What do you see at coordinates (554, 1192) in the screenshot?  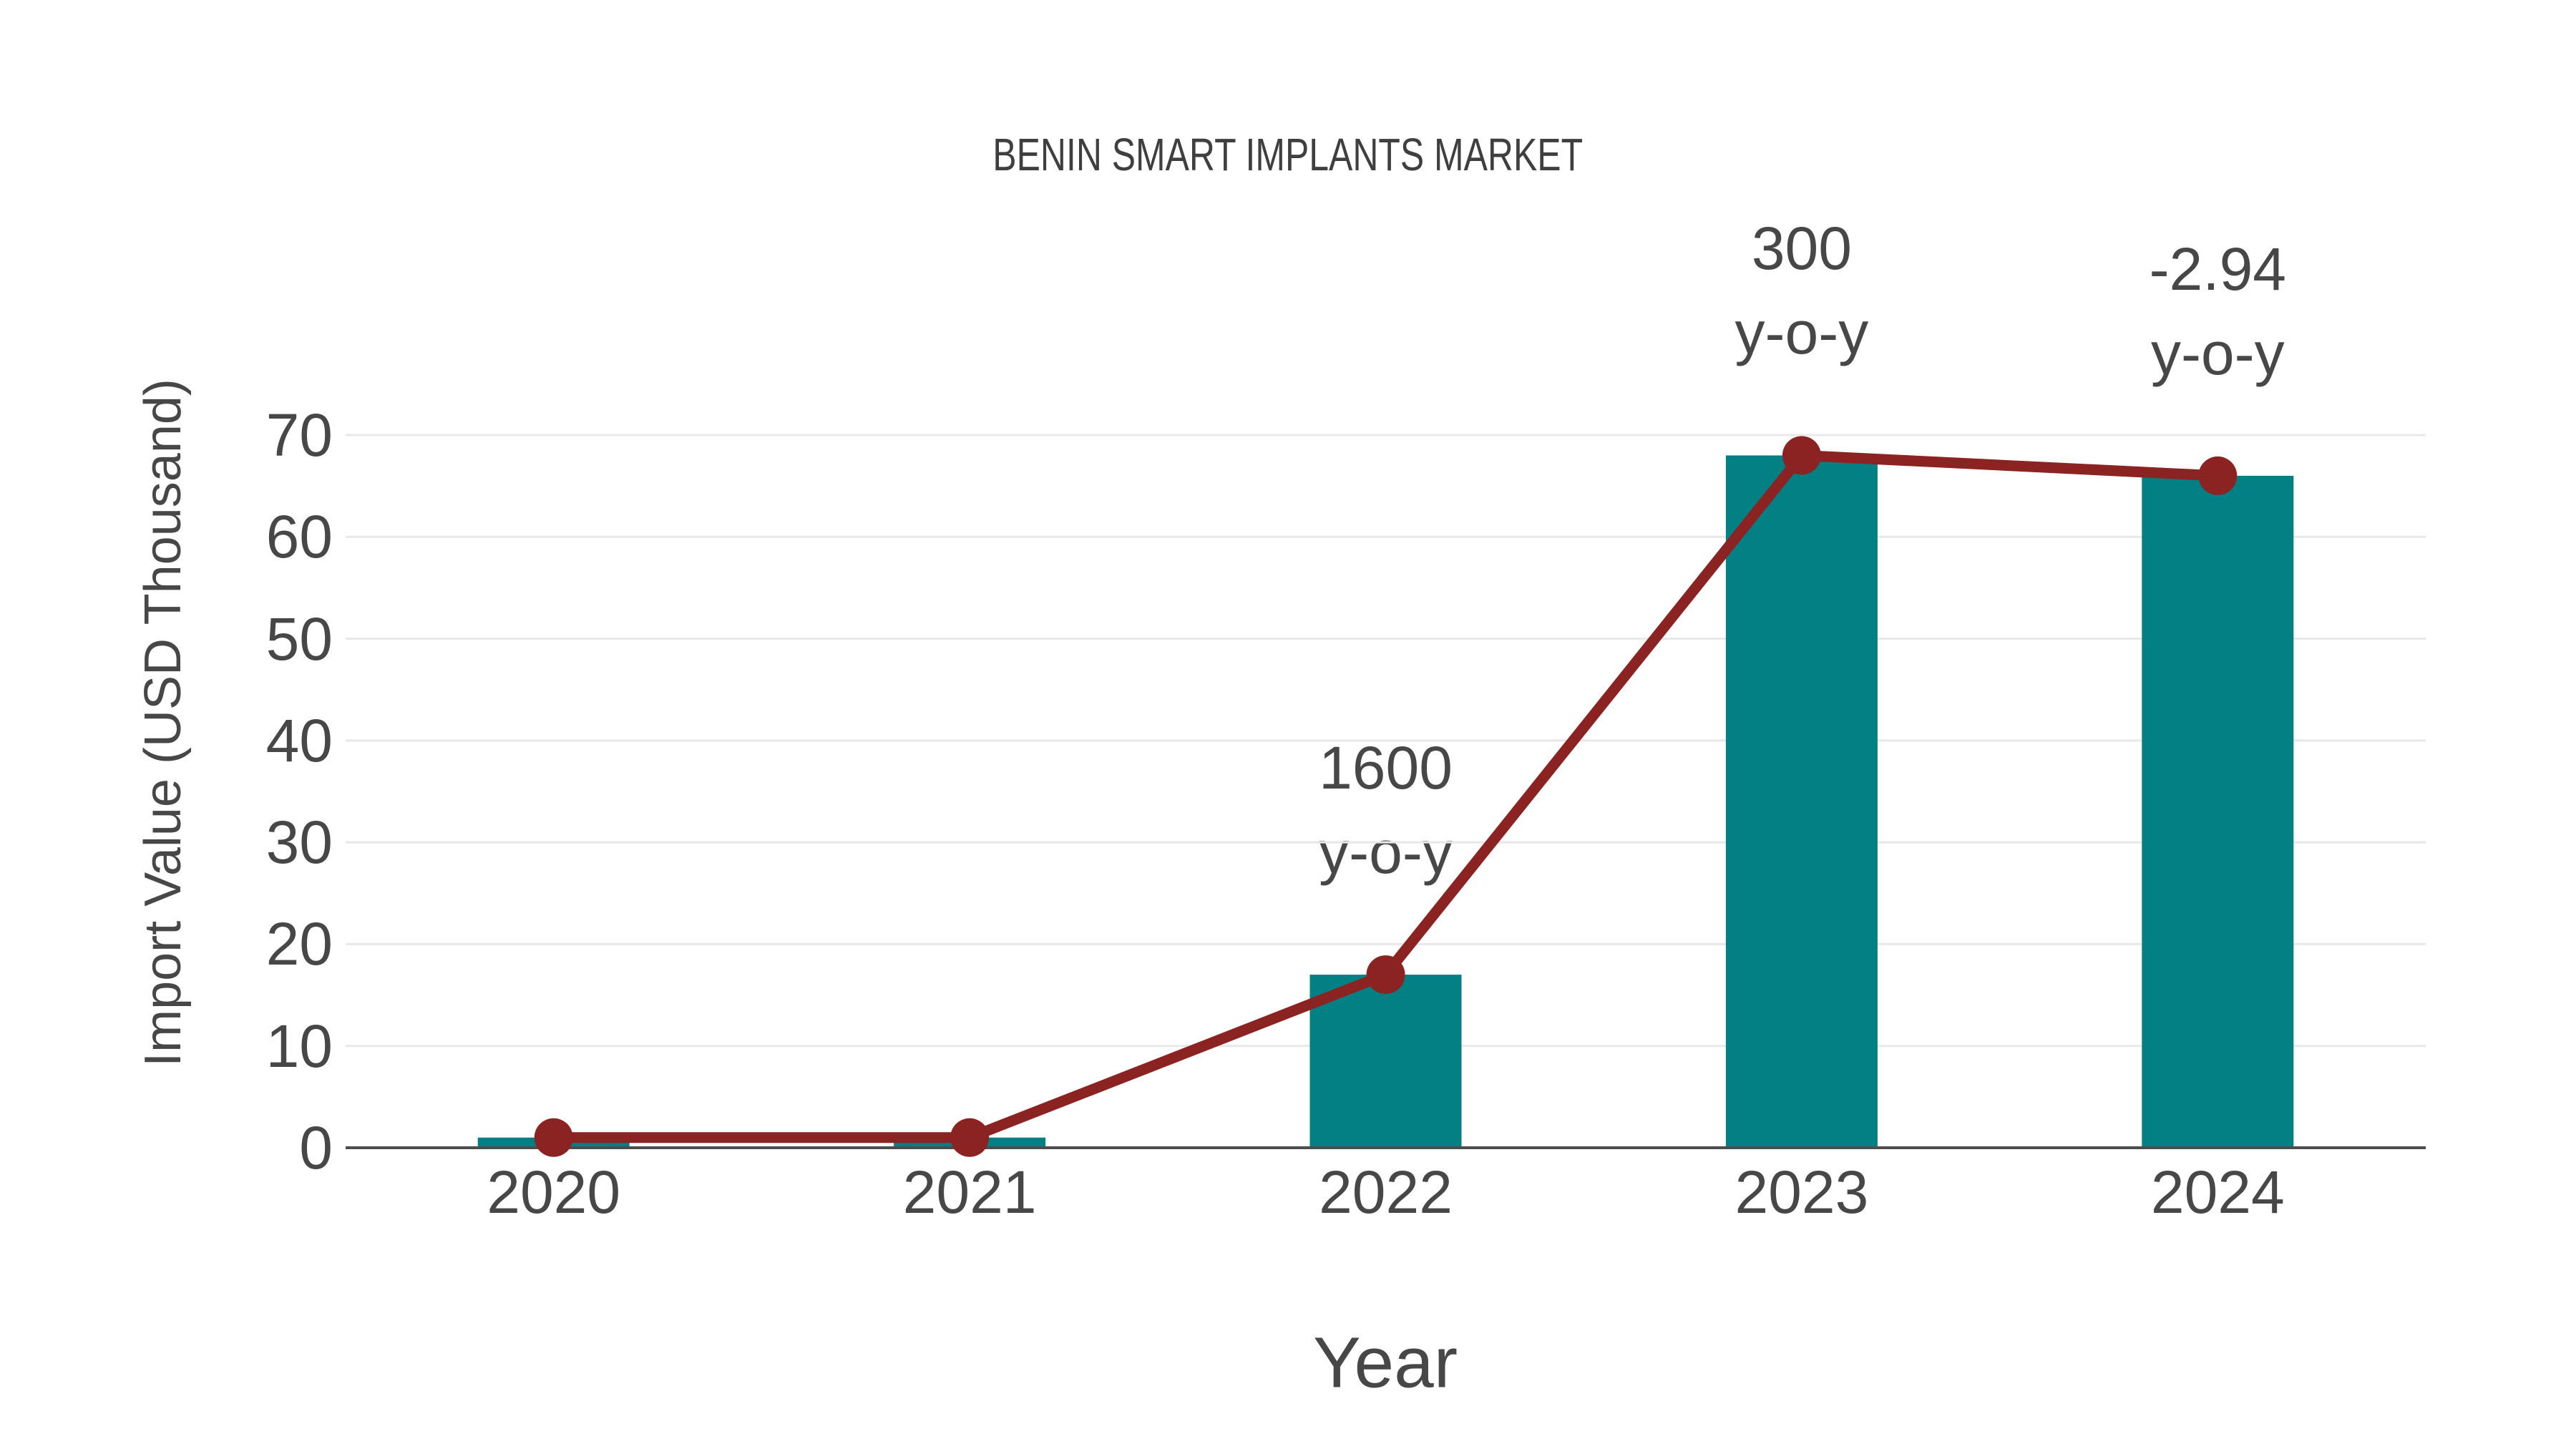 I see `x-tick-label-2020: 2020` at bounding box center [554, 1192].